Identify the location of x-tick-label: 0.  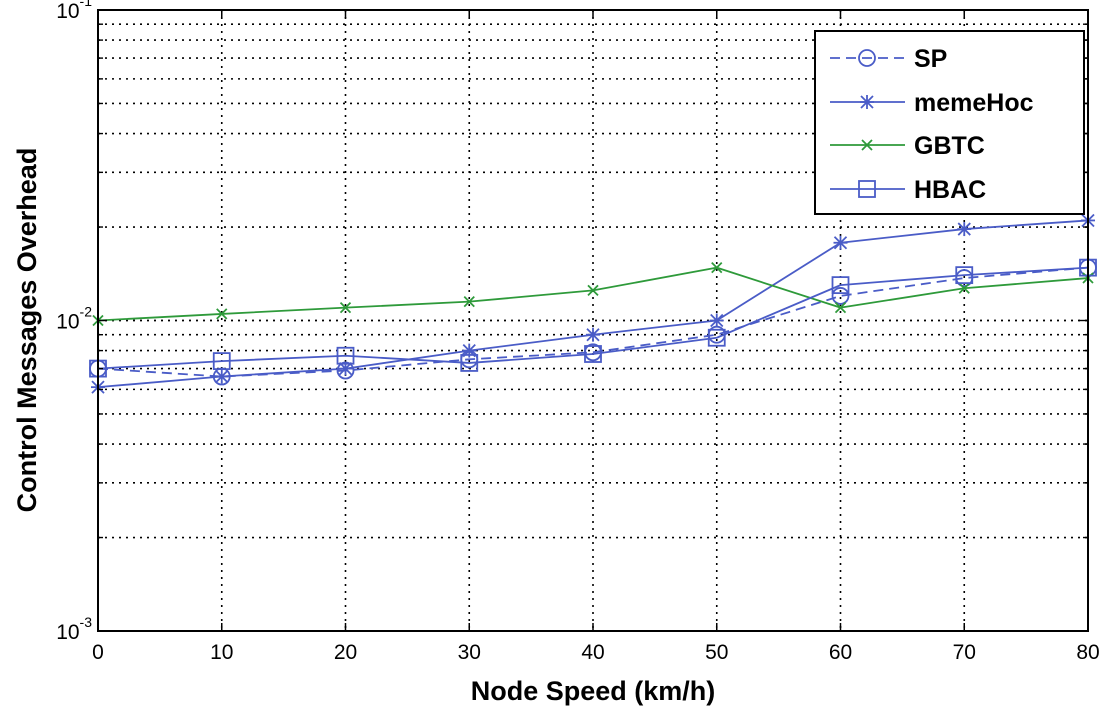
(98, 652).